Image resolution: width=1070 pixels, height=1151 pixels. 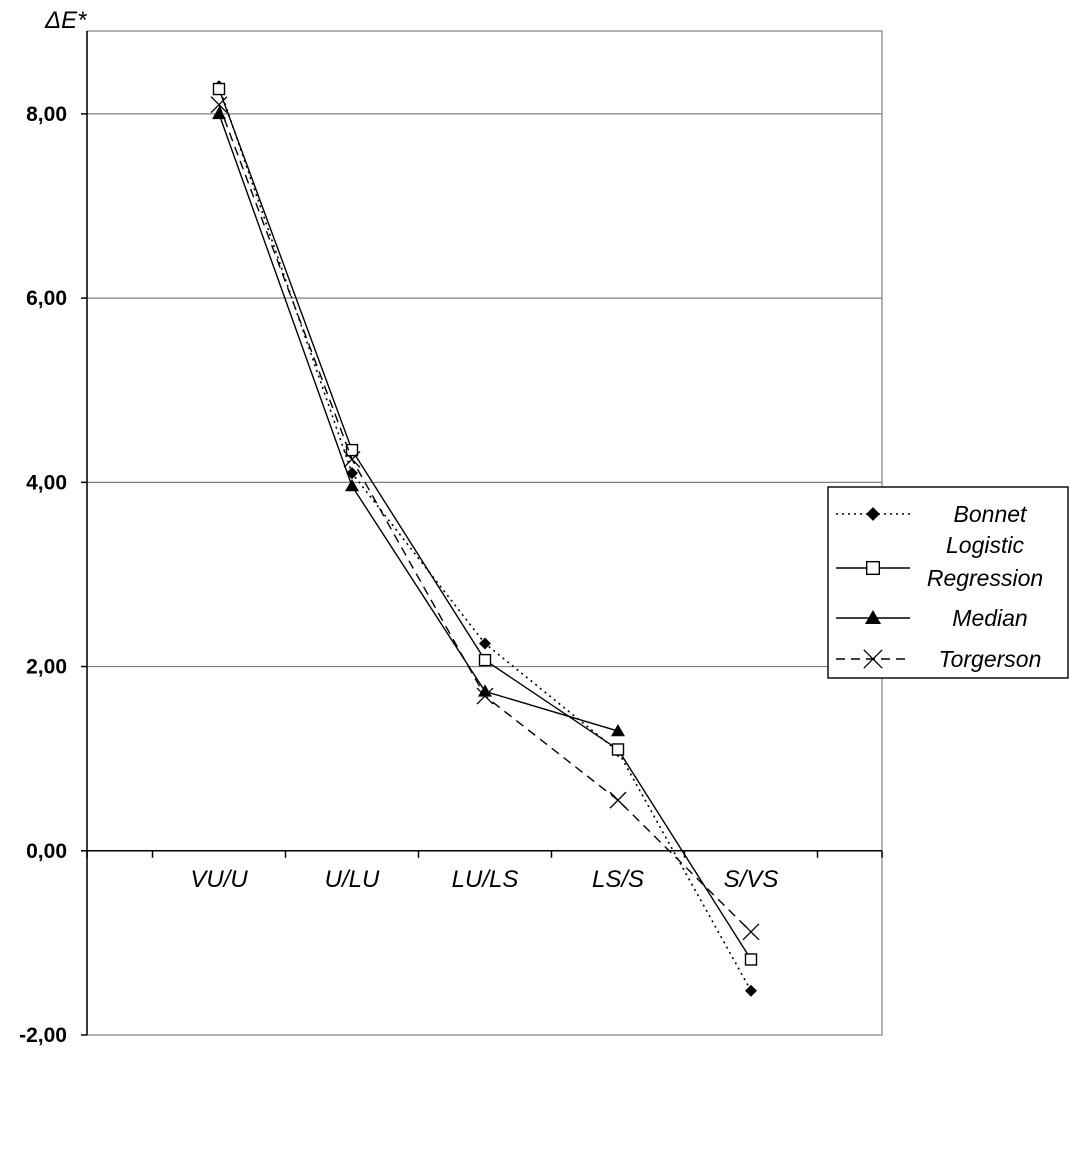 What do you see at coordinates (991, 514) in the screenshot?
I see `legend-label: Bonnet` at bounding box center [991, 514].